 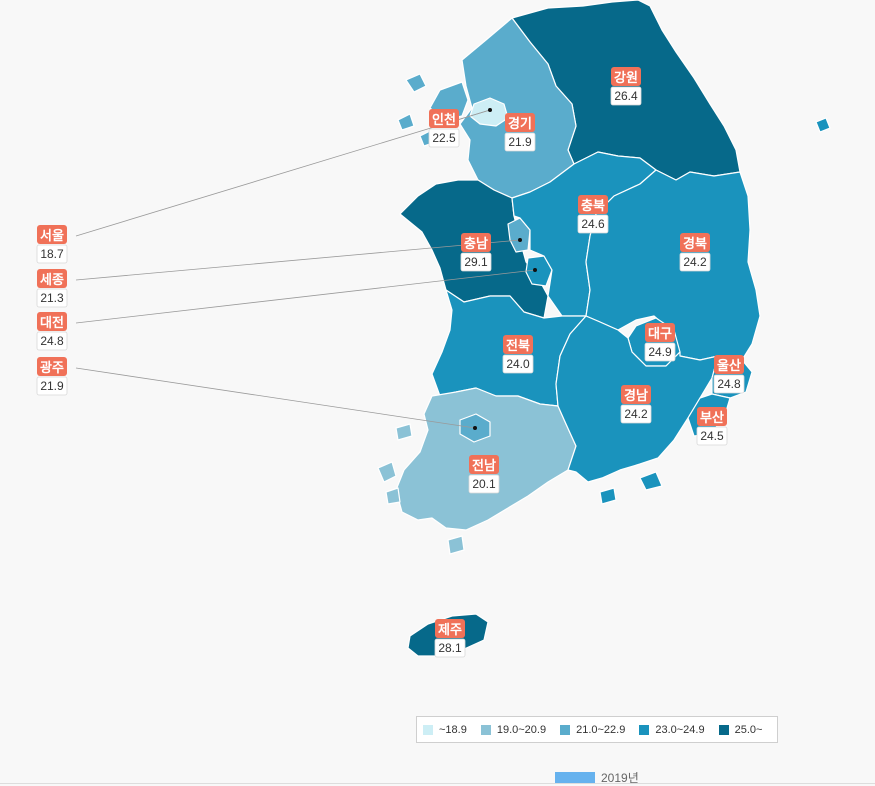 I want to click on legend-label: ~18.9, so click(x=453, y=729).